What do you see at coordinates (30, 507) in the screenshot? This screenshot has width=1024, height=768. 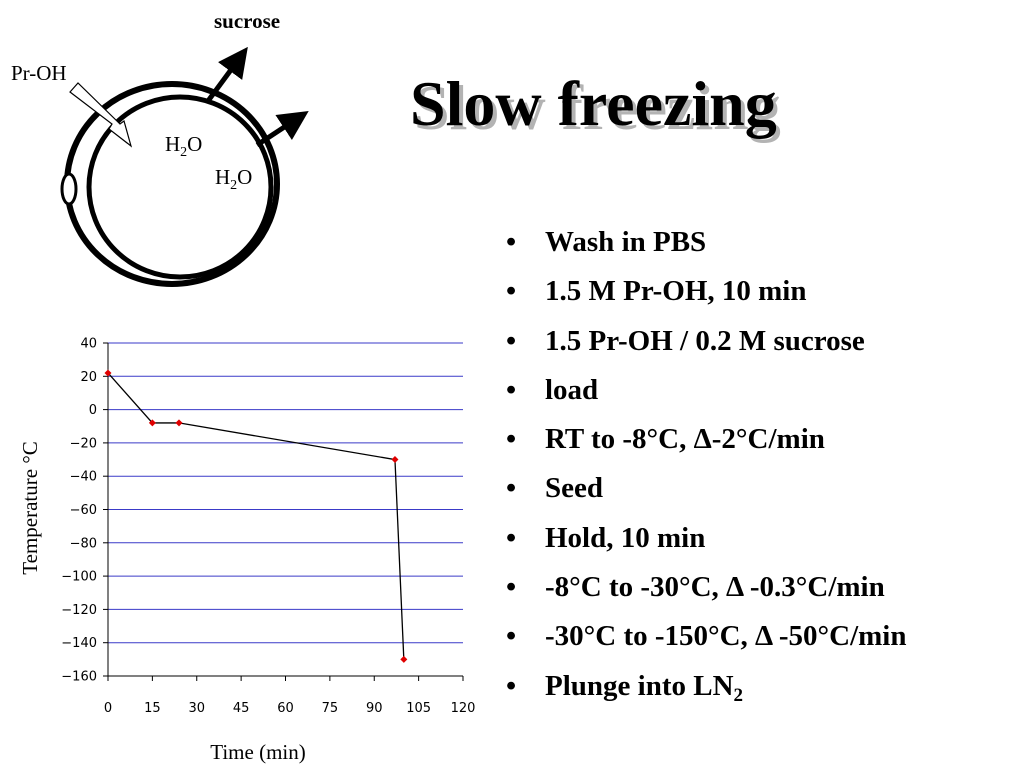 I see `y-axis-label: Temperature °C` at bounding box center [30, 507].